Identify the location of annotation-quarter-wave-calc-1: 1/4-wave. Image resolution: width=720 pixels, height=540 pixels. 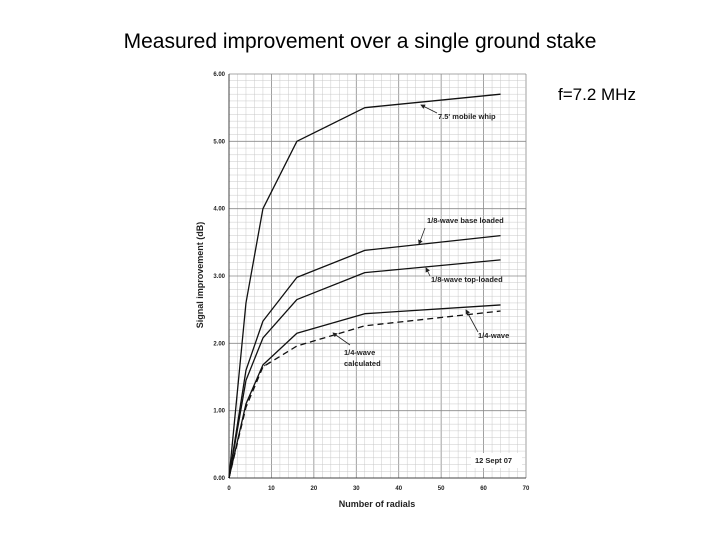
(359, 352).